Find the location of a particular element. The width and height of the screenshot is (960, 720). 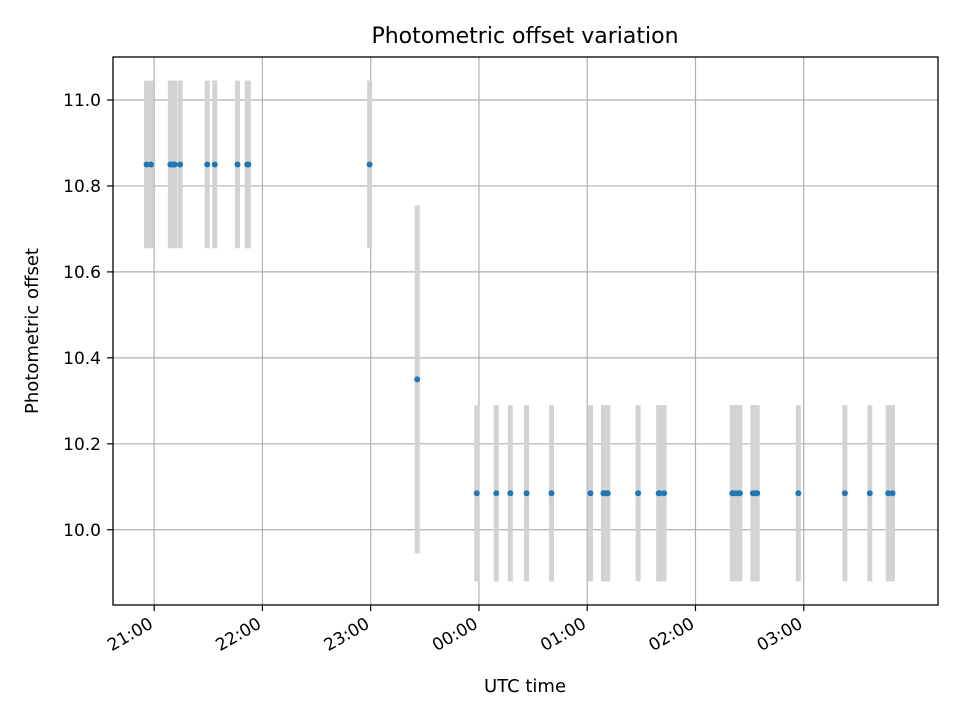

y-tick-label: 10.8 is located at coordinates (82, 187).